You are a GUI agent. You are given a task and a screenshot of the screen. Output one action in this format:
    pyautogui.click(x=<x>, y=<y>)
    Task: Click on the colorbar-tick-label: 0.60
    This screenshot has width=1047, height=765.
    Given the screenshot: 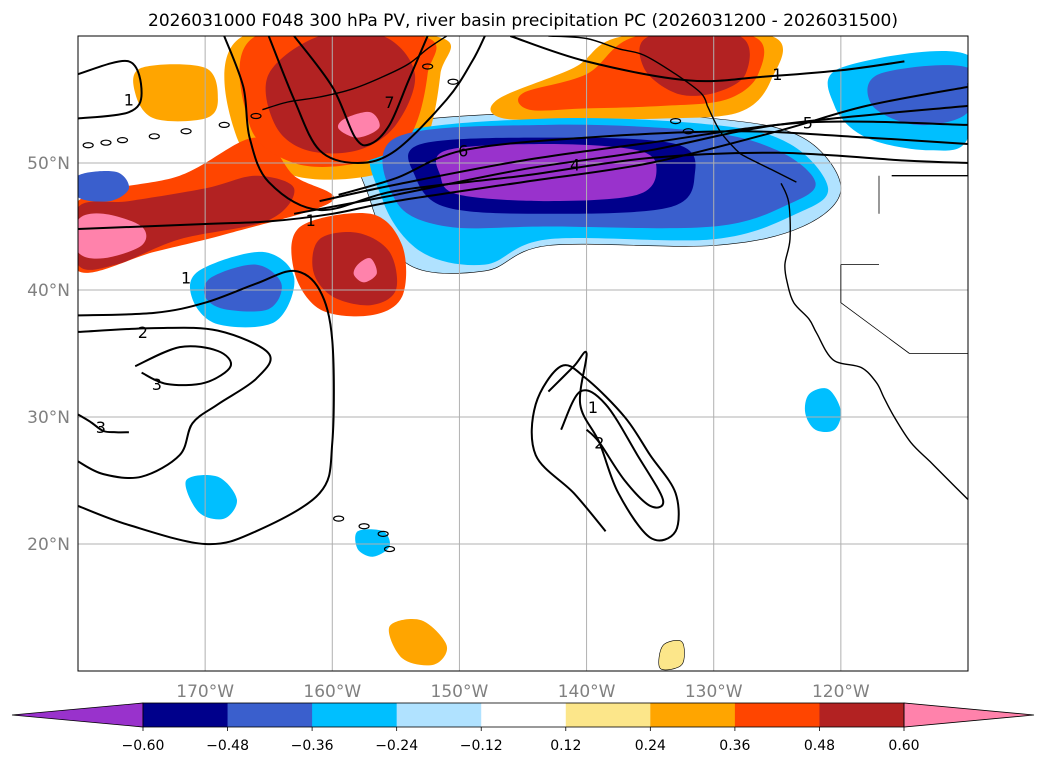 What is the action you would take?
    pyautogui.click(x=903, y=746)
    